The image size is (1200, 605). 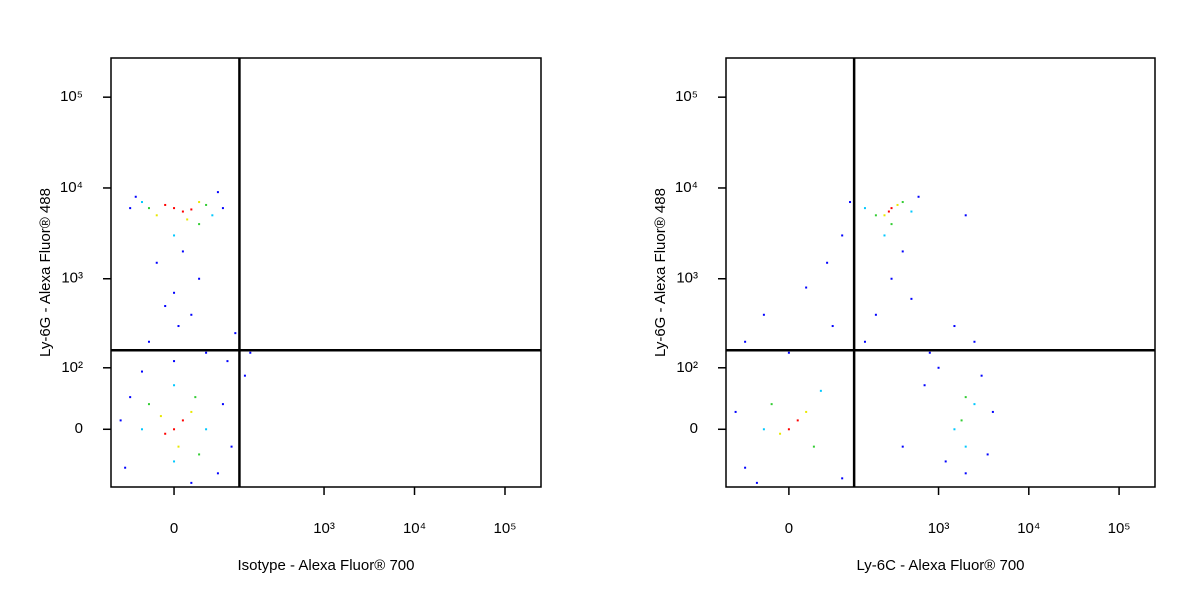 What do you see at coordinates (660, 272) in the screenshot?
I see `y-axis-label: Ly-6G - Alexa Fluor® 488` at bounding box center [660, 272].